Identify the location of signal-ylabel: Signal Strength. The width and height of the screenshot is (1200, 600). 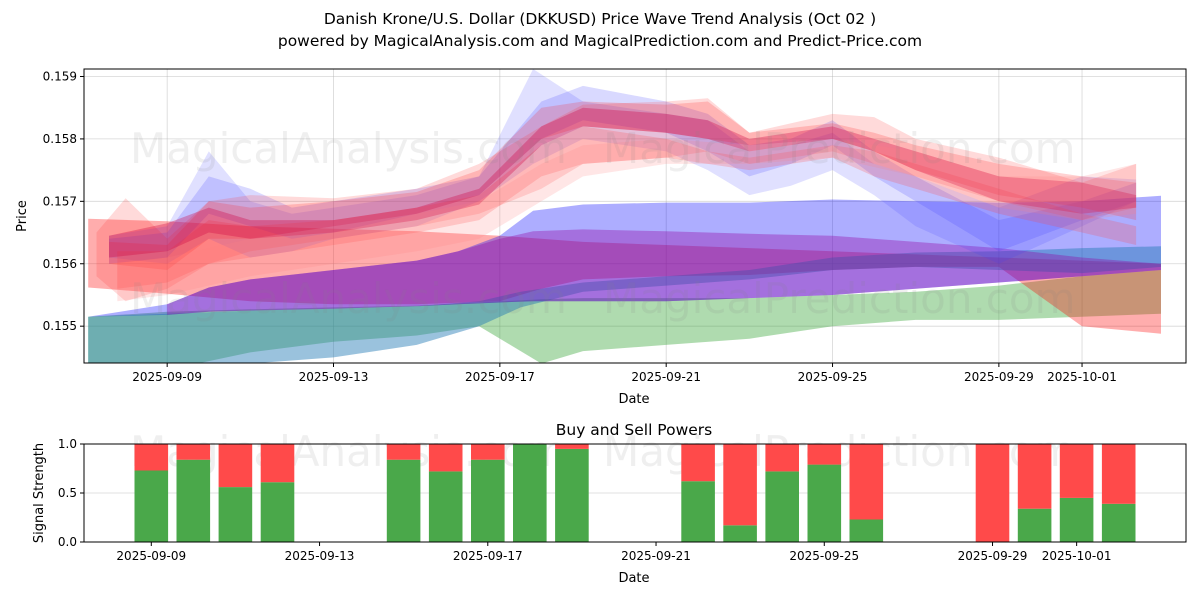
(39, 493).